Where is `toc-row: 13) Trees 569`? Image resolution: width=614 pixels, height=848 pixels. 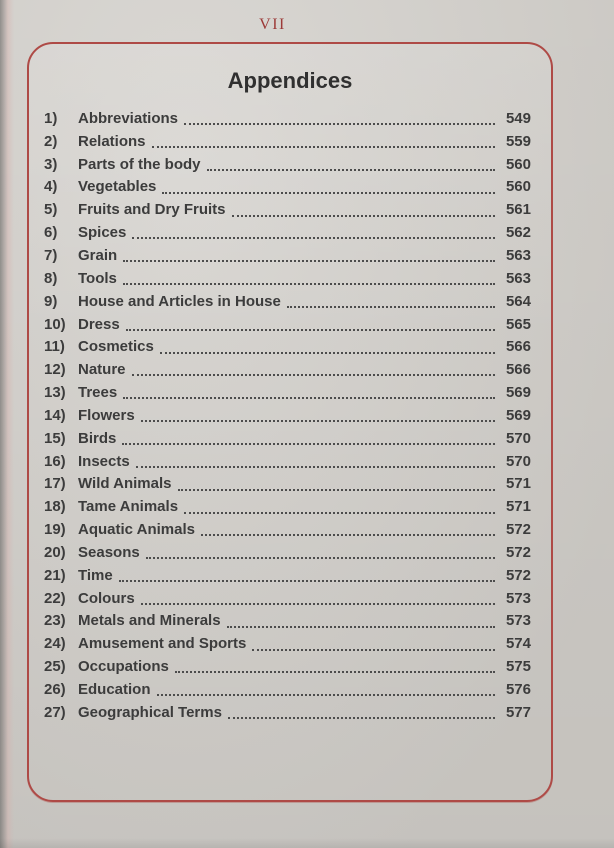
toc-row: 13) Trees 569 is located at coordinates (287, 392).